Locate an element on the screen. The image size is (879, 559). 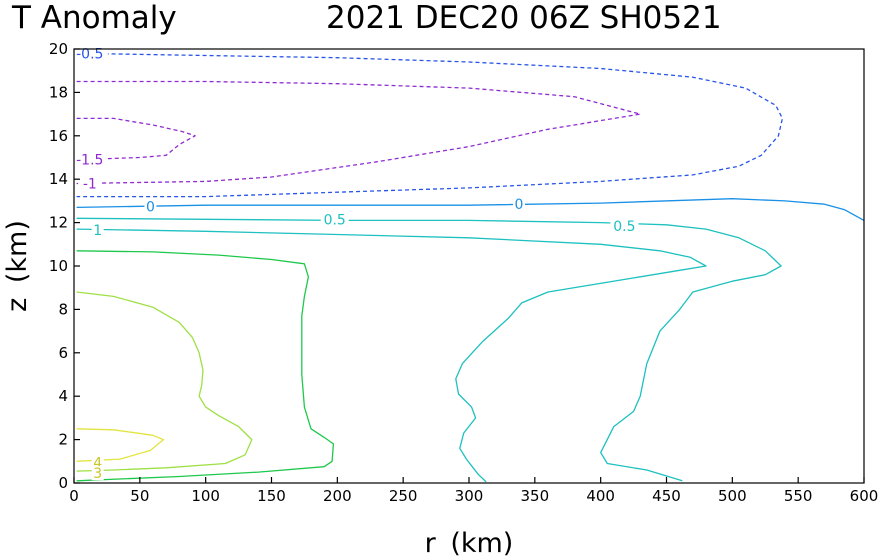
x-tick-label-12: 600 is located at coordinates (864, 496).